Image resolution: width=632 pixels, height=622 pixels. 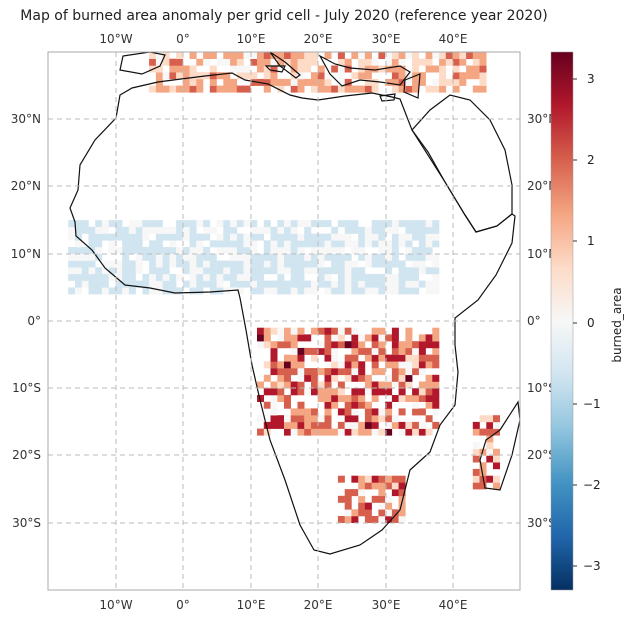 What do you see at coordinates (541, 388) in the screenshot?
I see `lat-tick-right: 10°S` at bounding box center [541, 388].